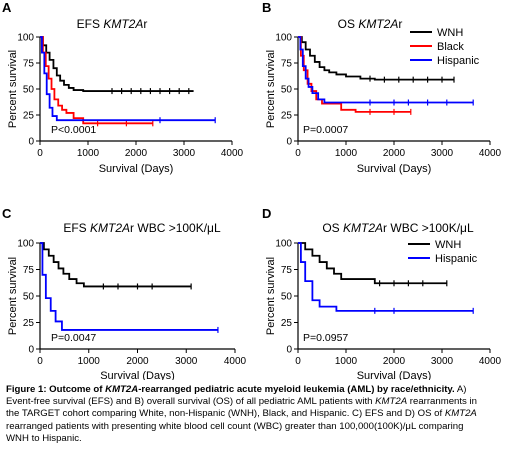  What do you see at coordinates (261, 439) in the screenshot?
I see `caption-line: WNH to Hispanic.` at bounding box center [261, 439].